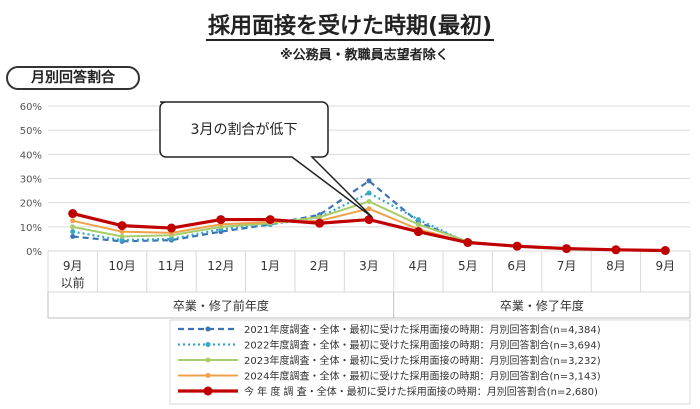 This screenshot has height=409, width=700. I want to click on y-tick-label: 10%, so click(31, 228).